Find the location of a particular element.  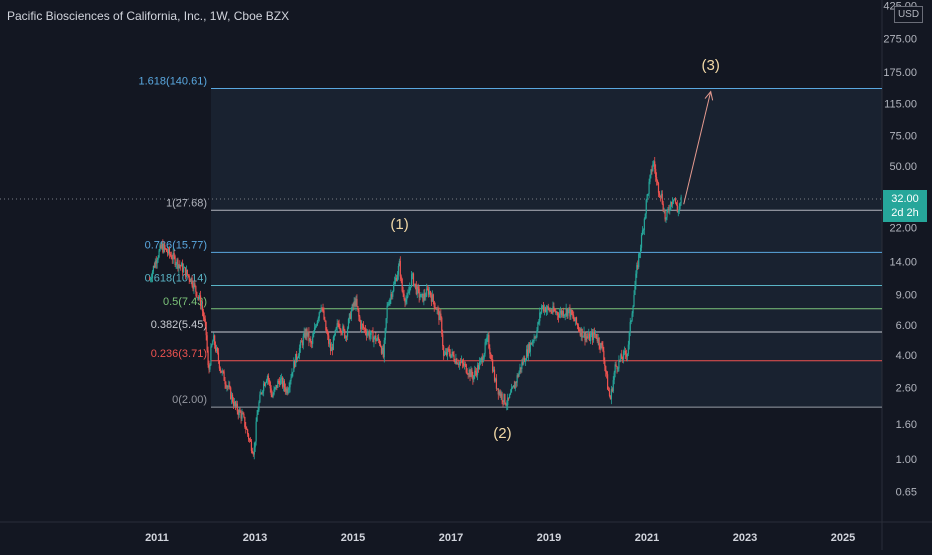

fib-level-label: 0.5(7.43) is located at coordinates (185, 302).